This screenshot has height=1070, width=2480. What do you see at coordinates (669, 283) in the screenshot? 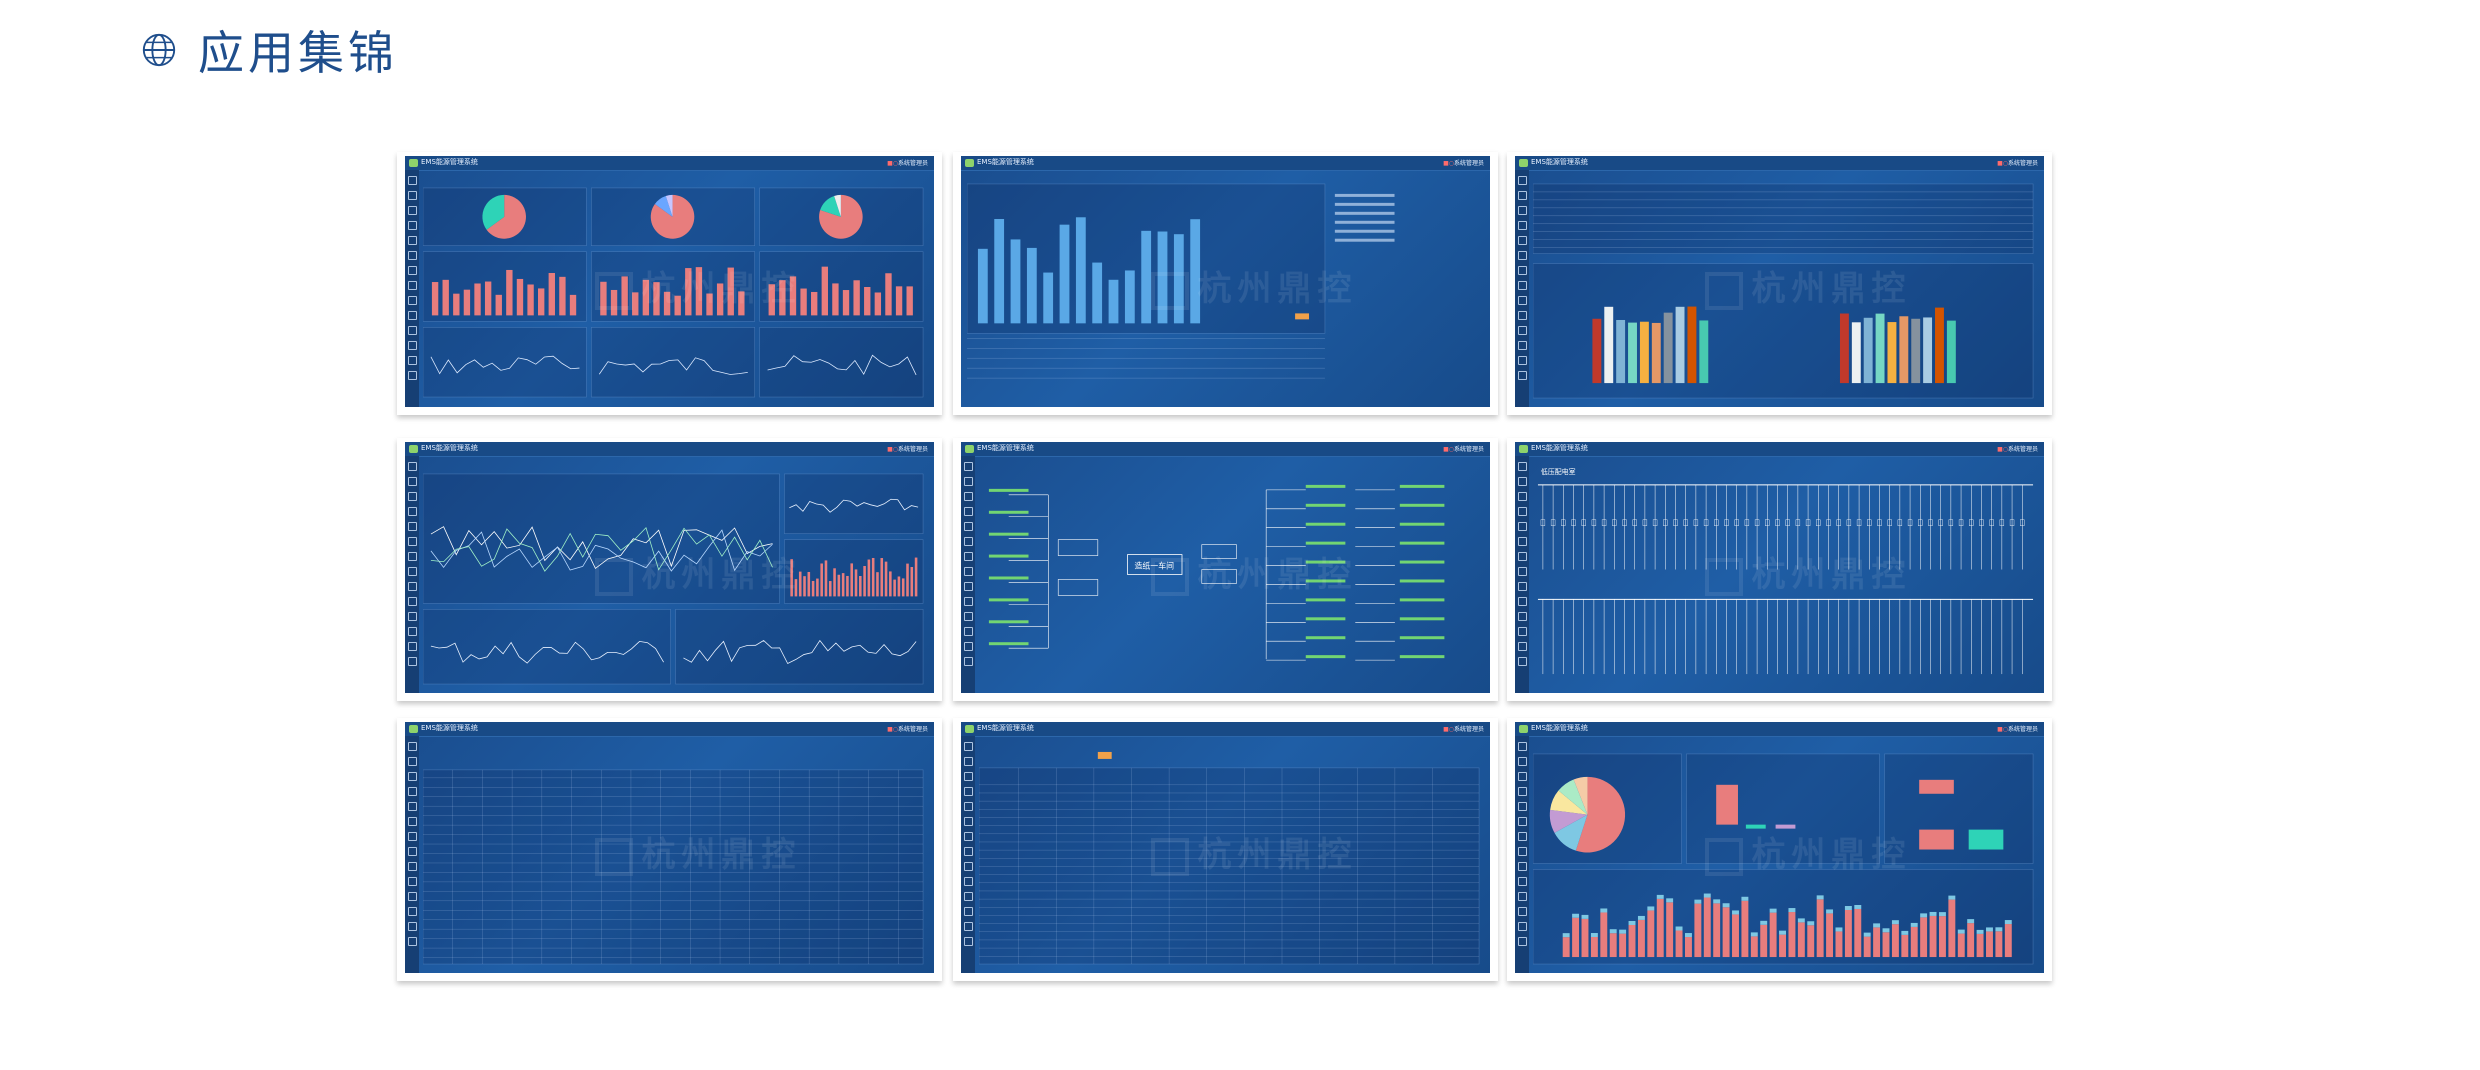
I see `screenshot-card-1: EMS能源管理系统 系统管理员 杭州鼎控` at bounding box center [669, 283].